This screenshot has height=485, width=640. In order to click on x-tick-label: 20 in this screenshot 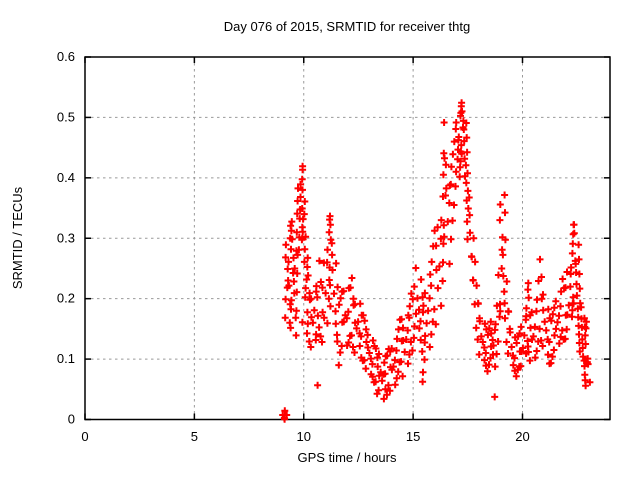, I will do `click(522, 436)`.